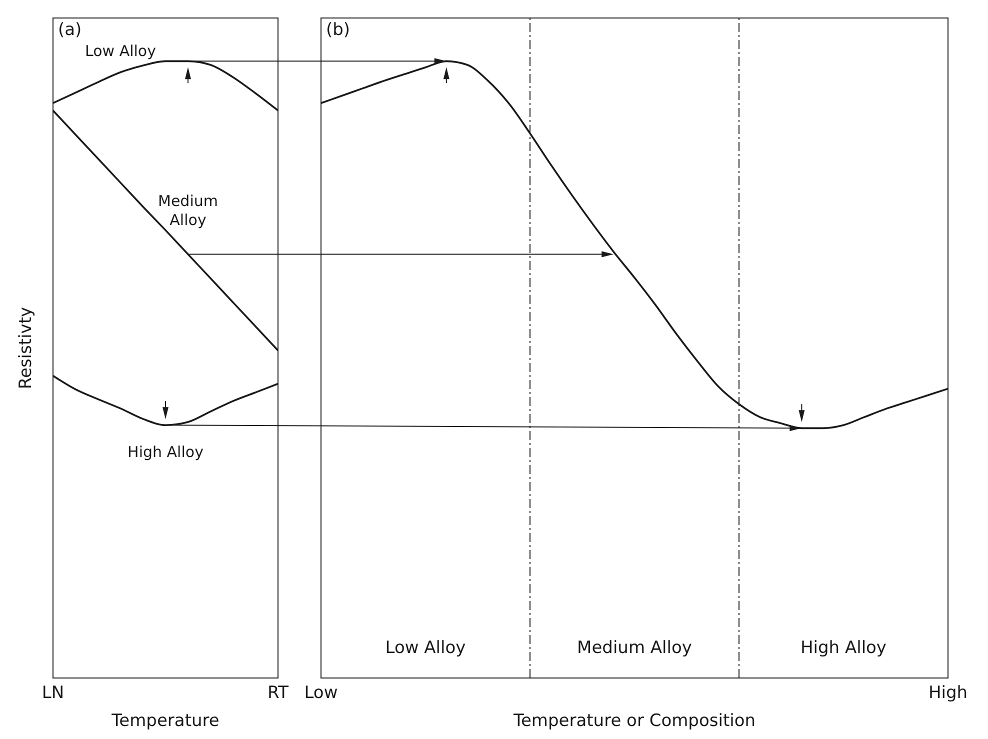  What do you see at coordinates (279, 693) in the screenshot?
I see `x-tick-label: RT` at bounding box center [279, 693].